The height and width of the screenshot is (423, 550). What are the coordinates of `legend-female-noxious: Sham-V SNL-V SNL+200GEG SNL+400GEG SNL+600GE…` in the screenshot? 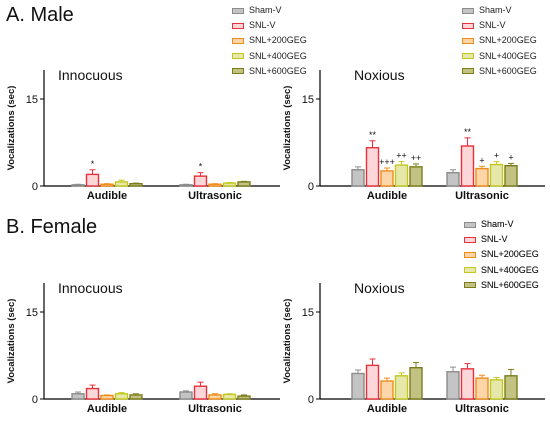 It's located at (501, 255).